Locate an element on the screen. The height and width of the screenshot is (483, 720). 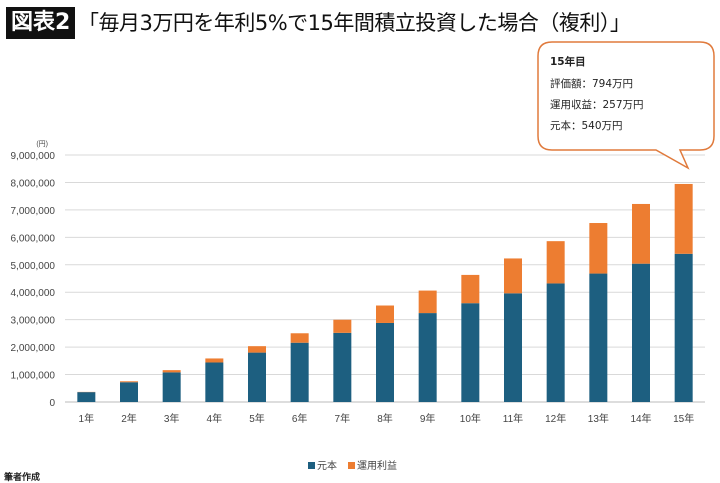
figure-badge: 図表2 is located at coordinates (41, 23).